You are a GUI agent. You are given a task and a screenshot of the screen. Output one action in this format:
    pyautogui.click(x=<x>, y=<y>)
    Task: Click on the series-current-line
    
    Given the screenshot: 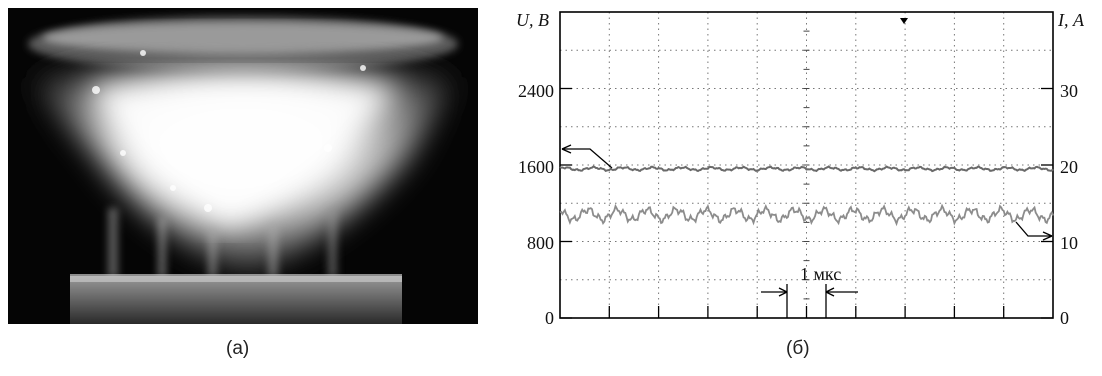 What is the action you would take?
    pyautogui.click(x=806, y=215)
    